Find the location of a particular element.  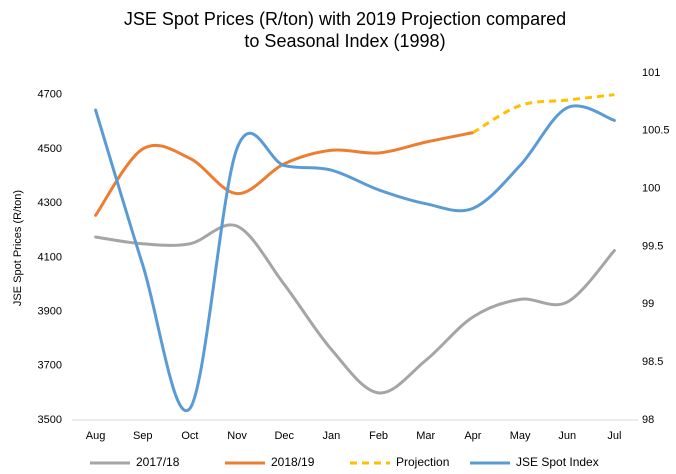

y2-tick-label: 99 is located at coordinates (648, 304).